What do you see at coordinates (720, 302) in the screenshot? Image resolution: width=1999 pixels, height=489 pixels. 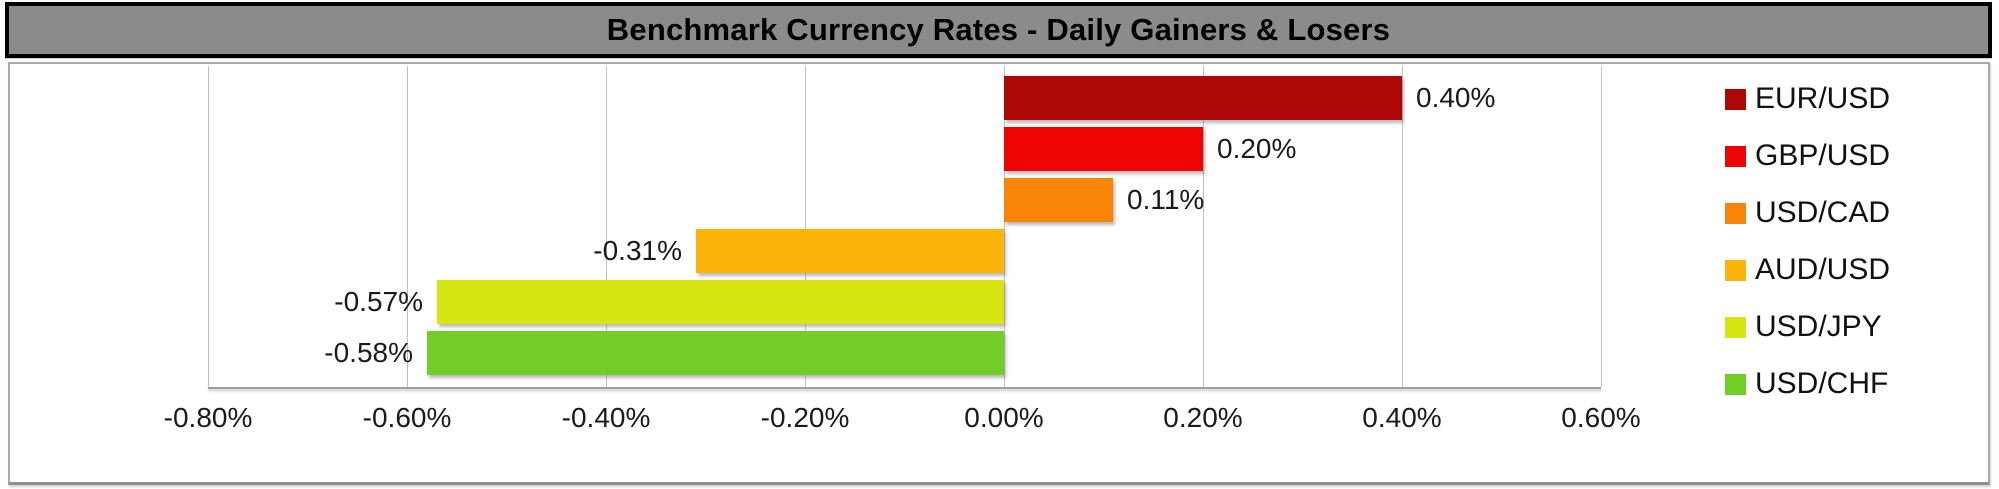 I see `bar-usd-jpy` at bounding box center [720, 302].